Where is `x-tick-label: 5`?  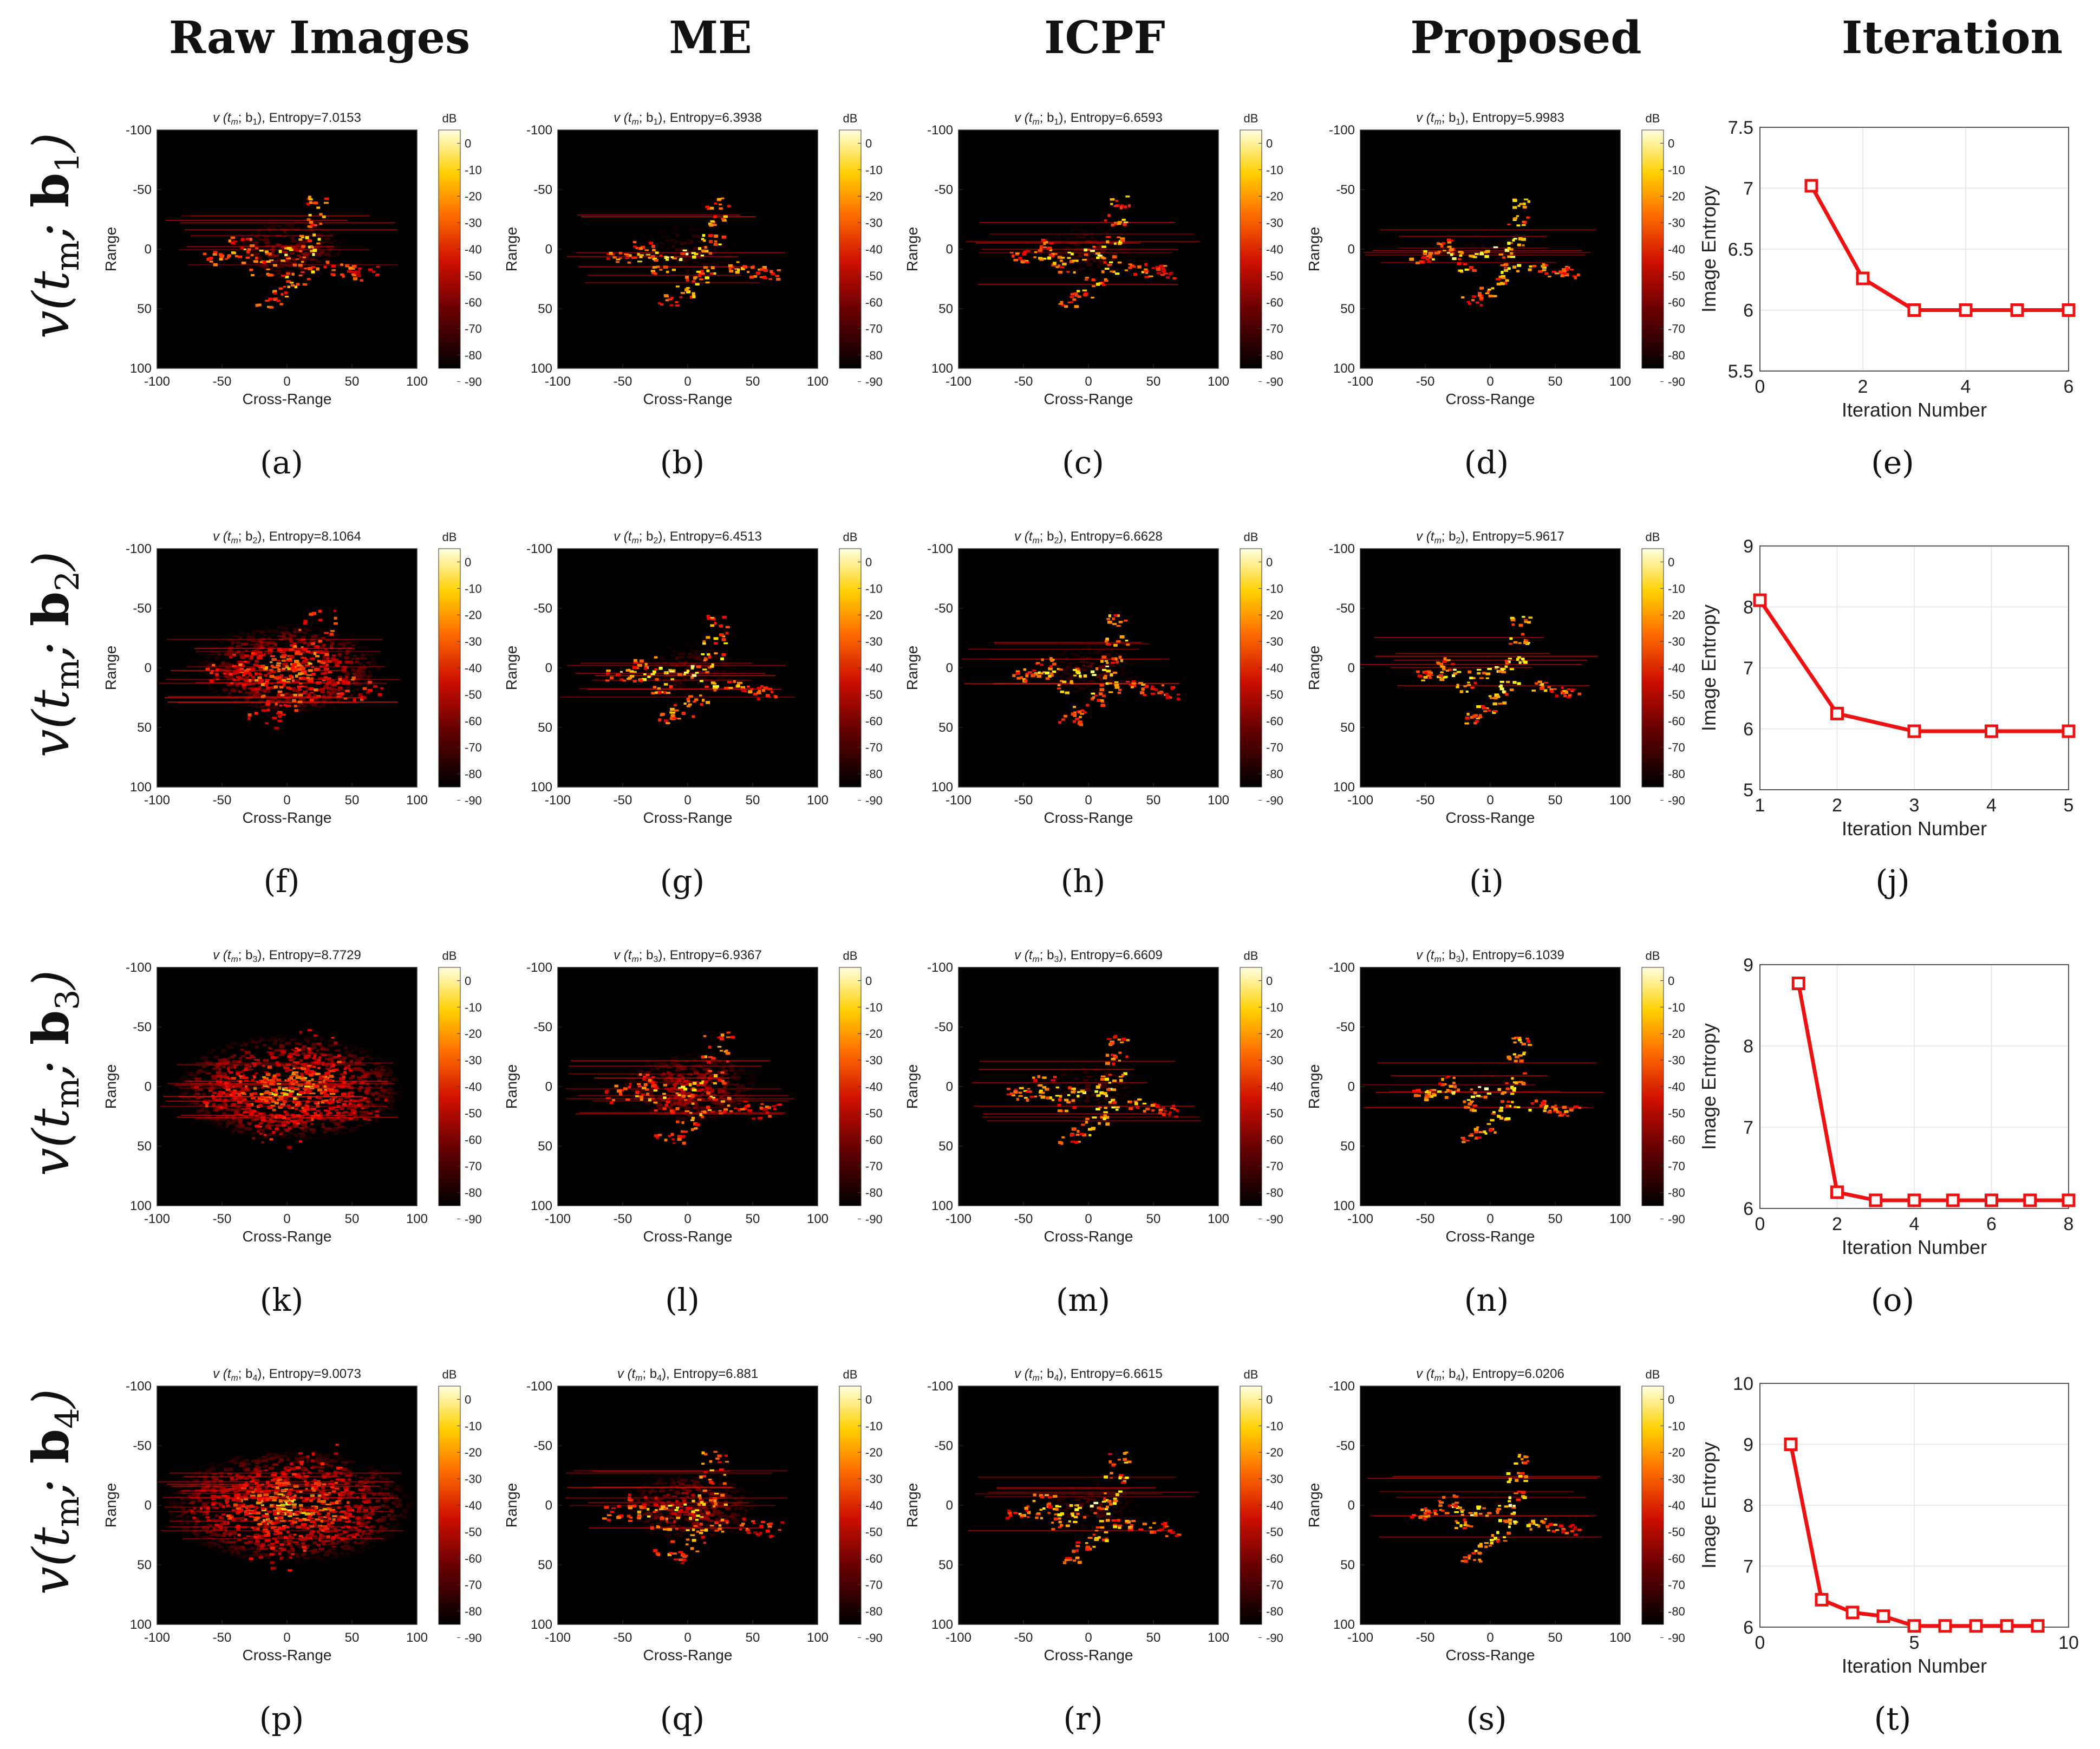
x-tick-label: 5 is located at coordinates (2069, 805).